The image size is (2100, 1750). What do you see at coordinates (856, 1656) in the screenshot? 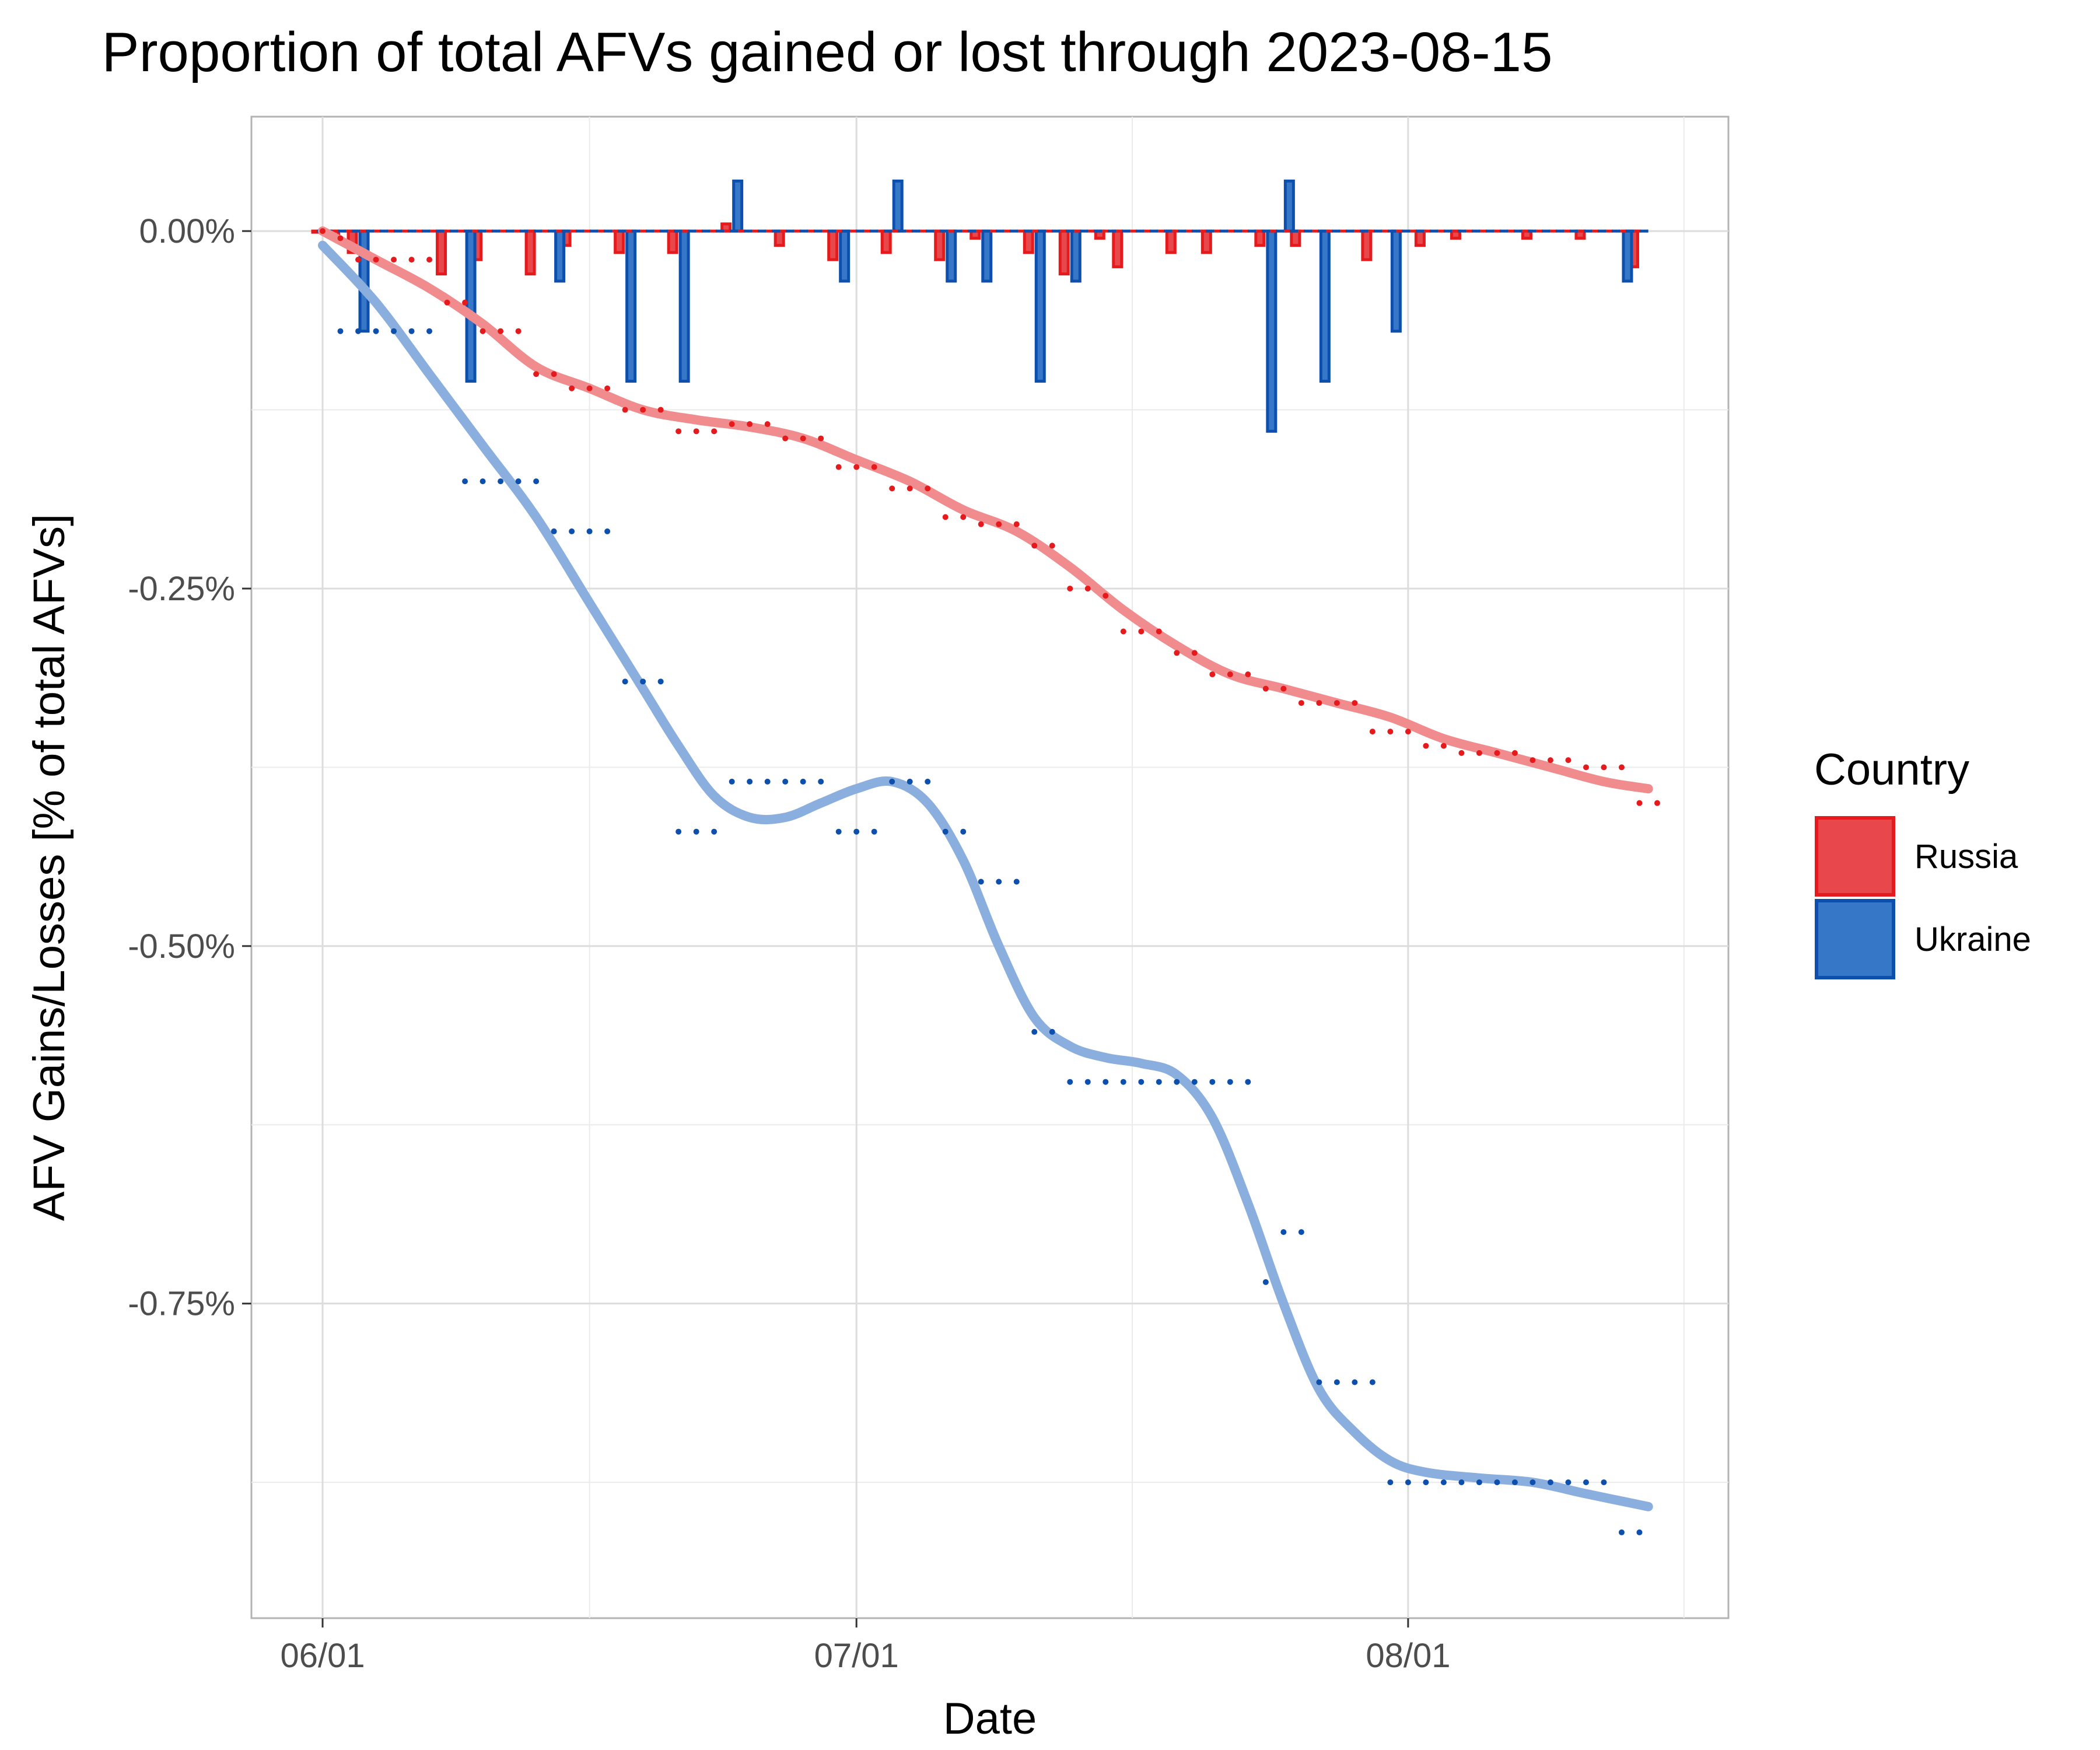
I see `x-tick-label: 07/01` at bounding box center [856, 1656].